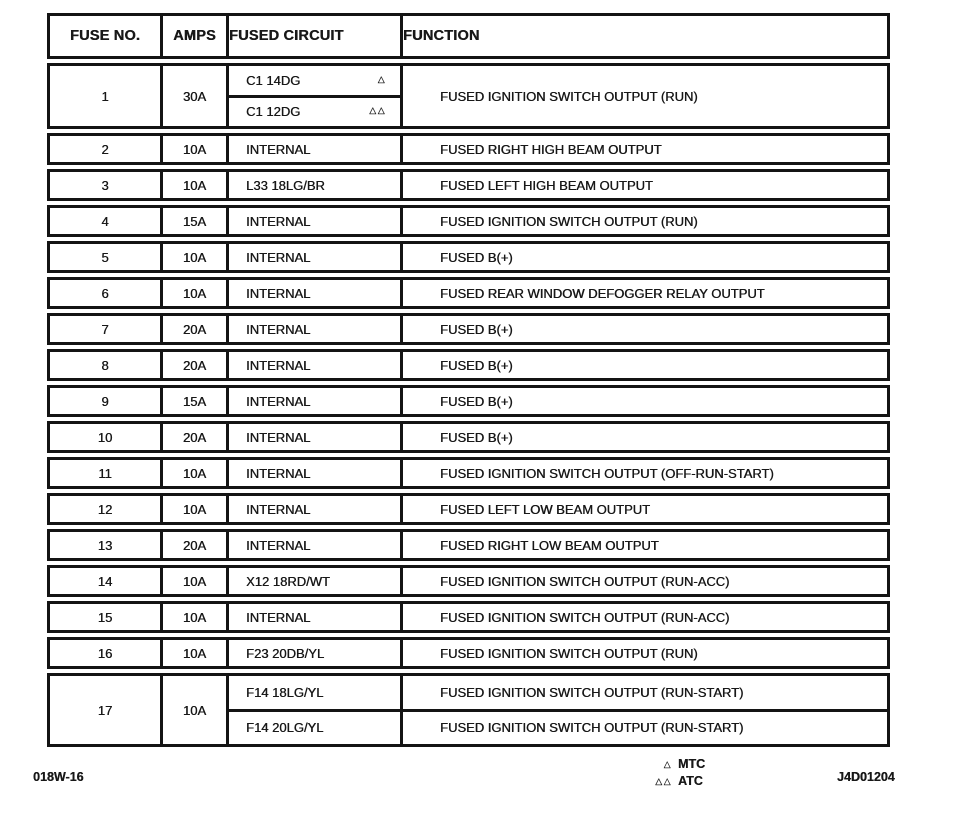 The width and height of the screenshot is (961, 815). I want to click on fuse-no-cell: 12, so click(105, 509).